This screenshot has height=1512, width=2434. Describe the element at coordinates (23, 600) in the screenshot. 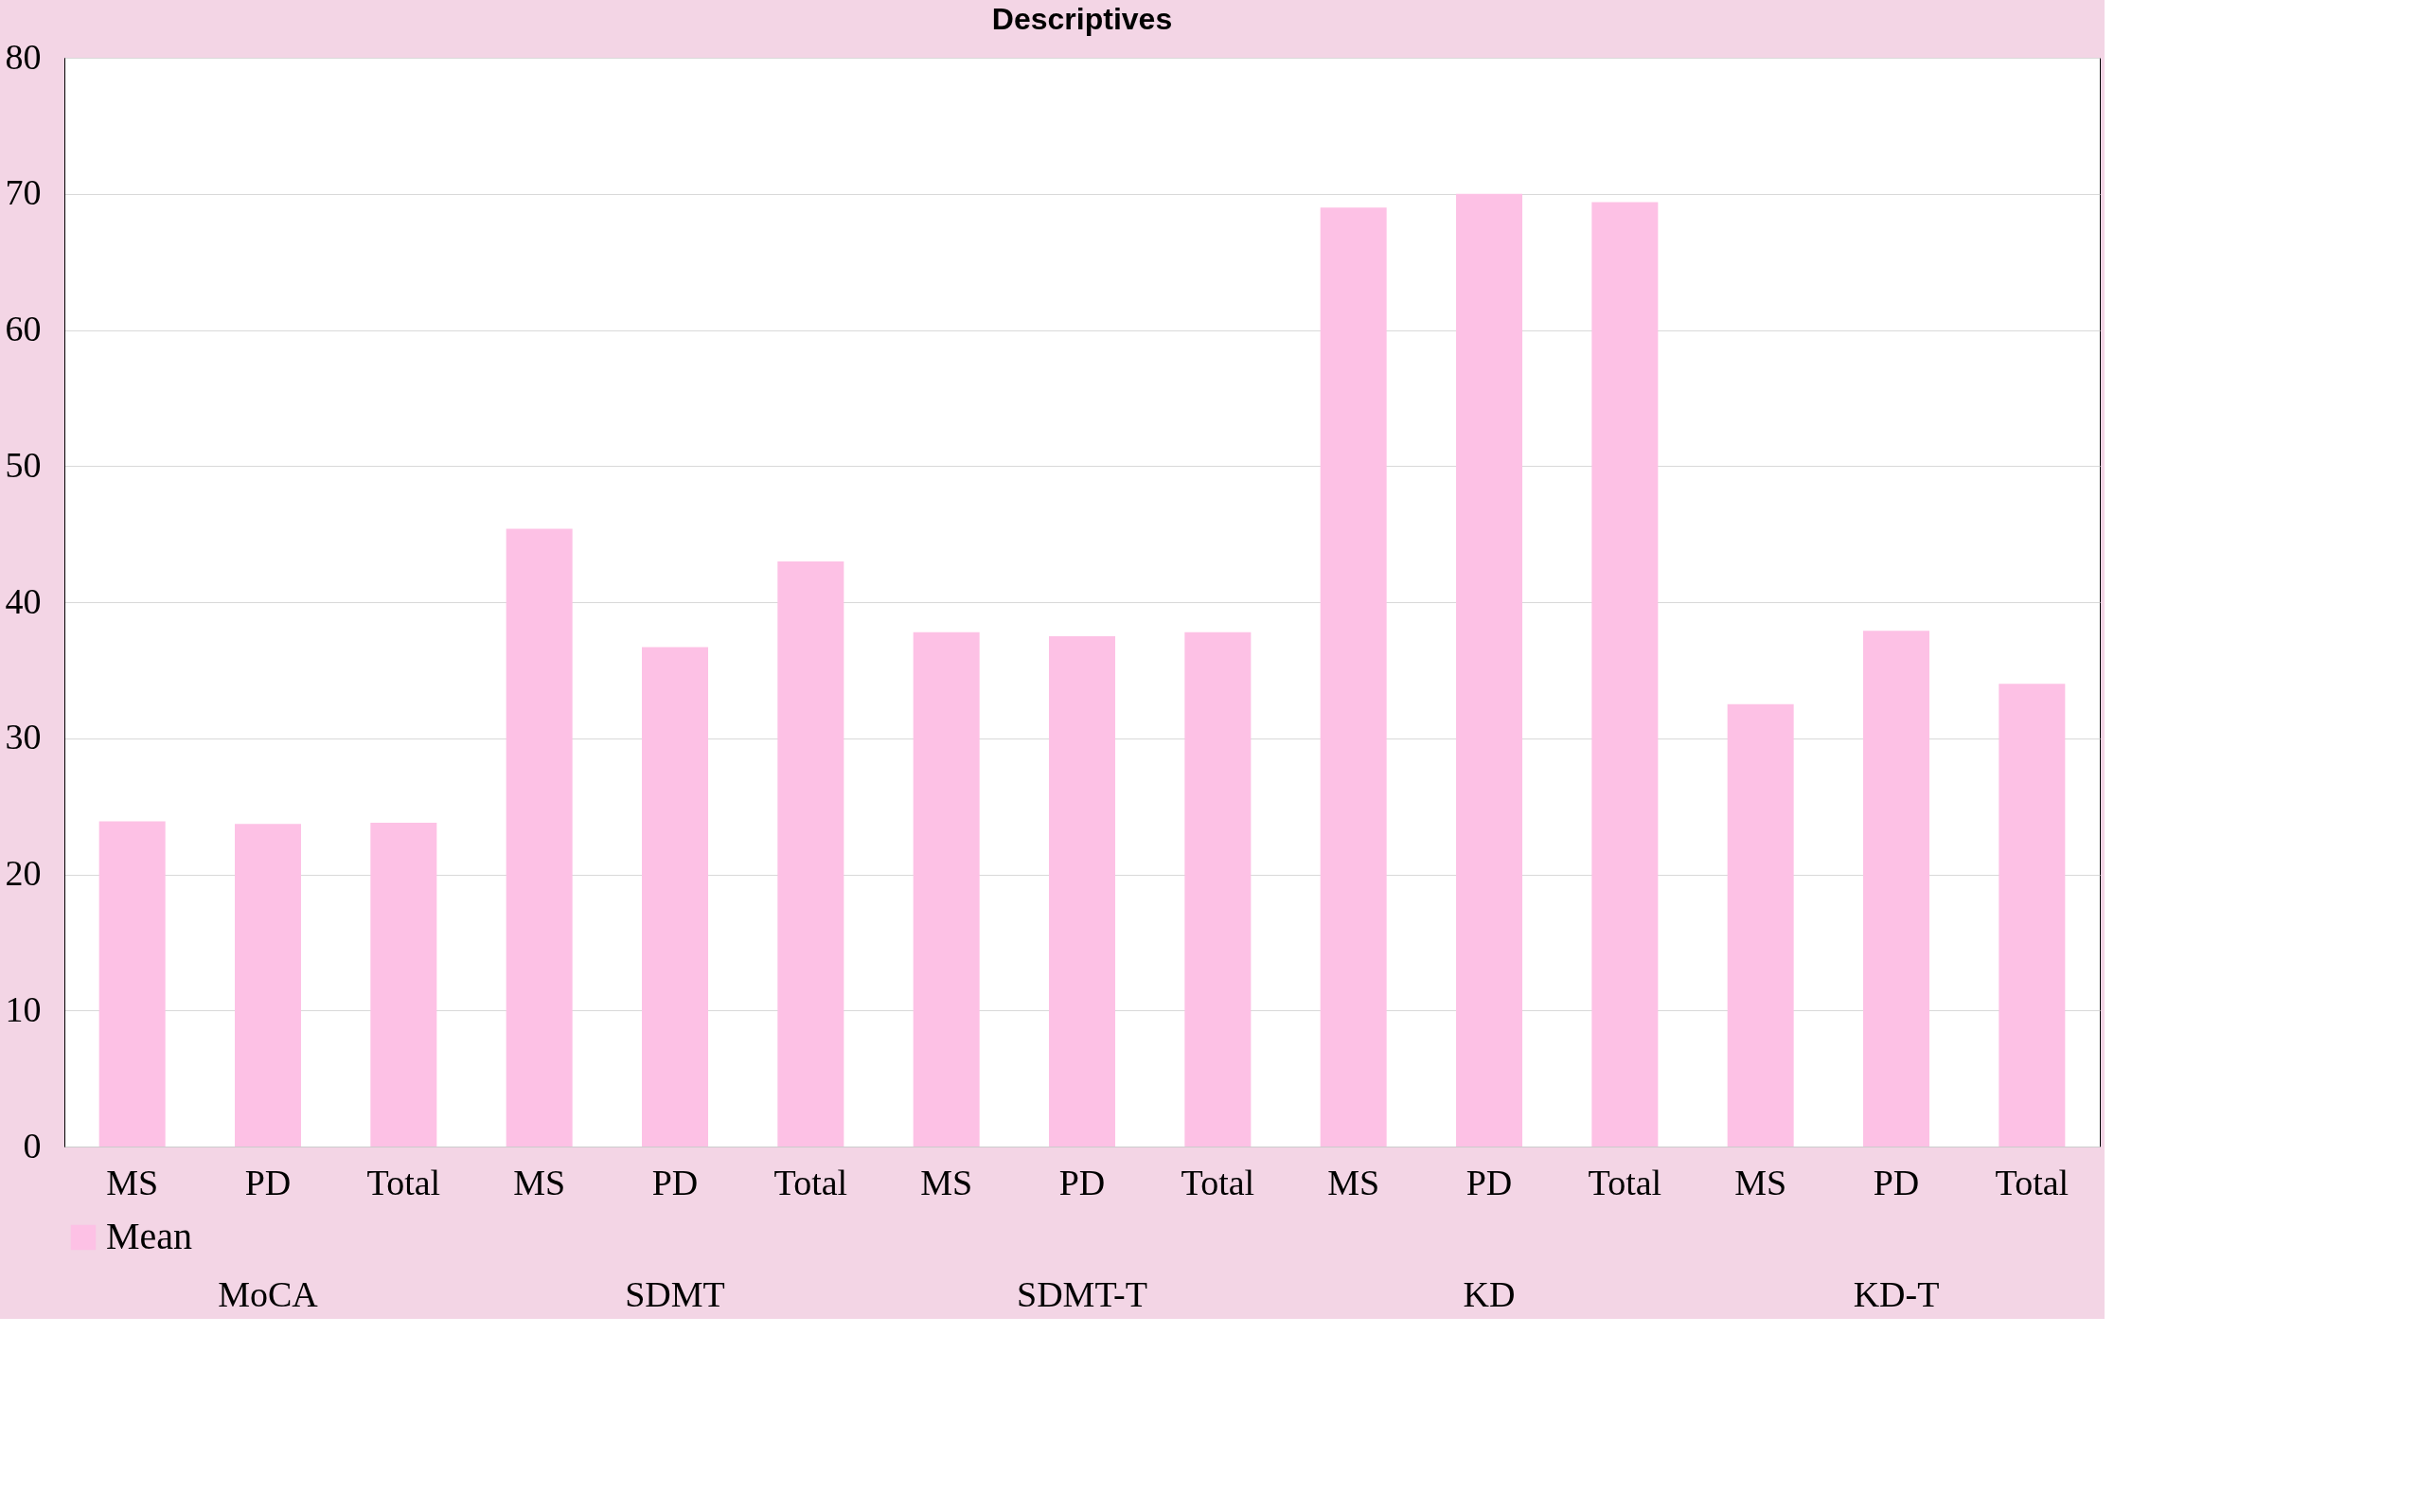

I see `y-tick-label: 40` at that location.